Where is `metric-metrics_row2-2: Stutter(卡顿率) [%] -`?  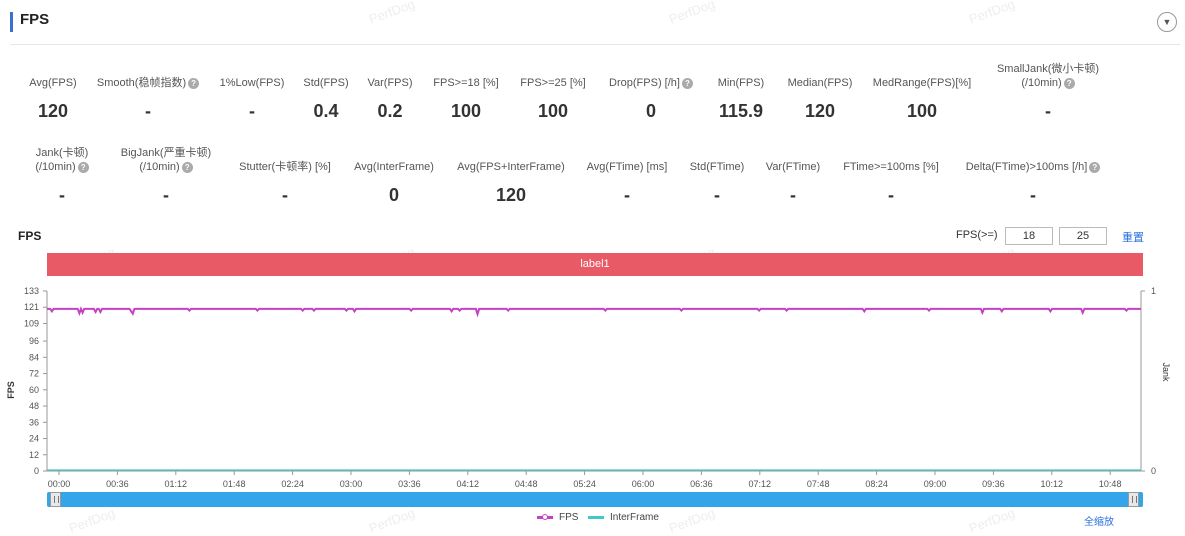 metric-metrics_row2-2: Stutter(卡顿率) [%] - is located at coordinates (285, 182).